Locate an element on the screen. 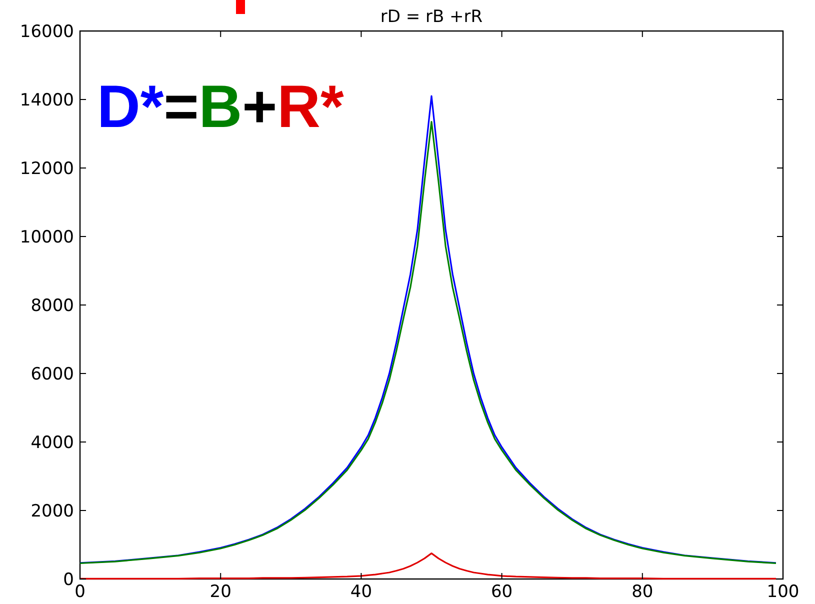 The image size is (815, 604). annotation: = is located at coordinates (181, 106).